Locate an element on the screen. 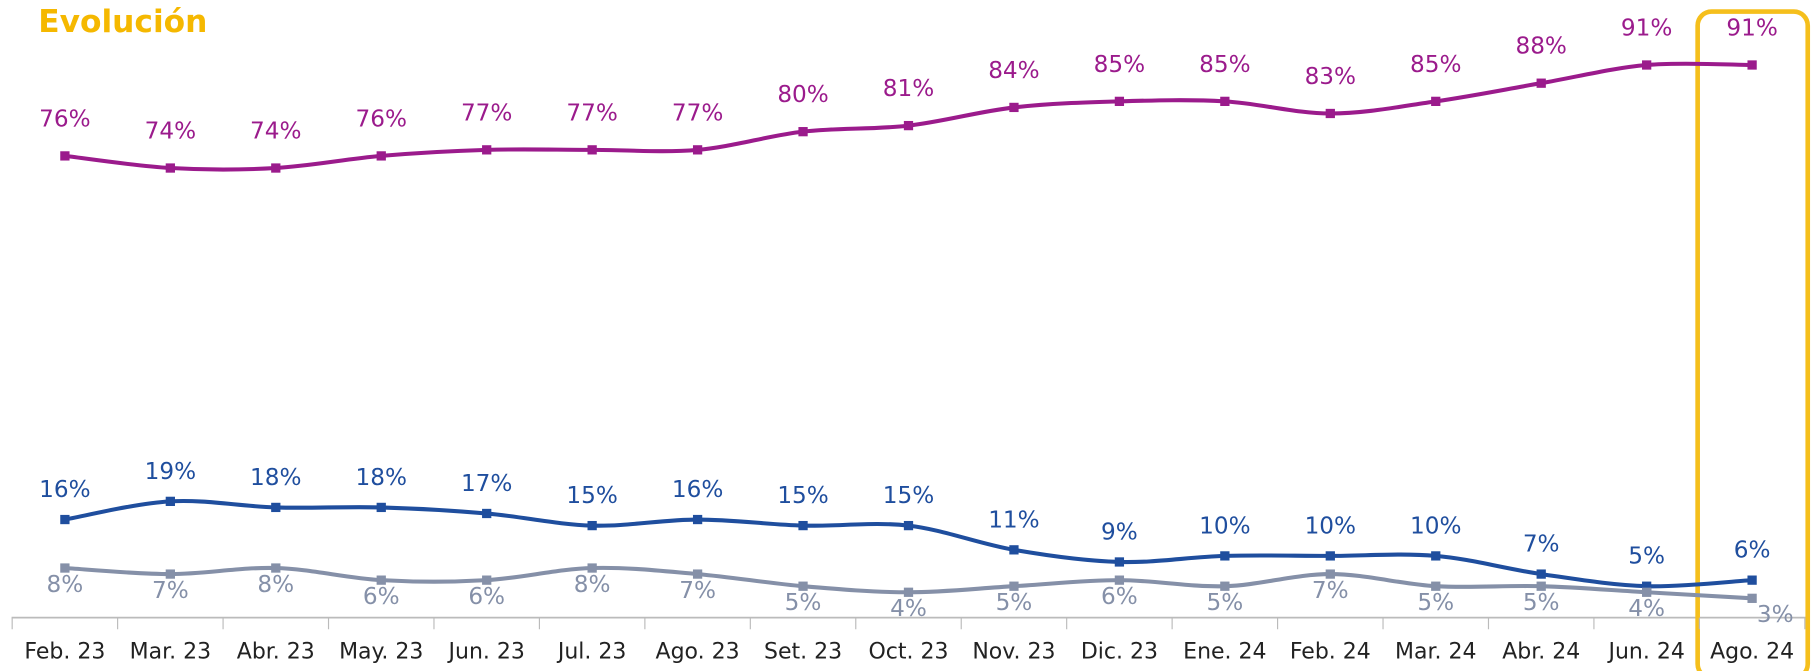 Image resolution: width=1817 pixels, height=671 pixels. data-label: 18% is located at coordinates (275, 477).